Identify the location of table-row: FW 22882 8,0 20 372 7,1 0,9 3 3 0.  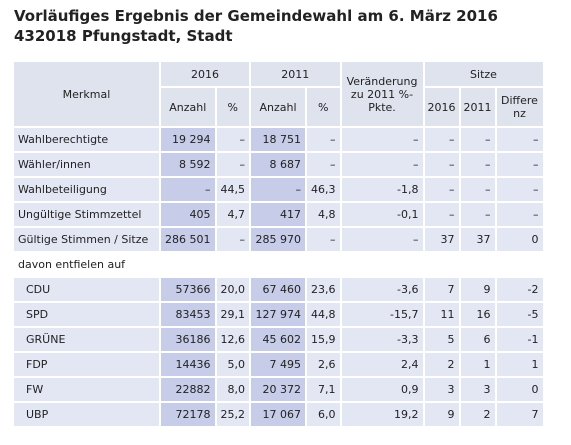
(278, 389).